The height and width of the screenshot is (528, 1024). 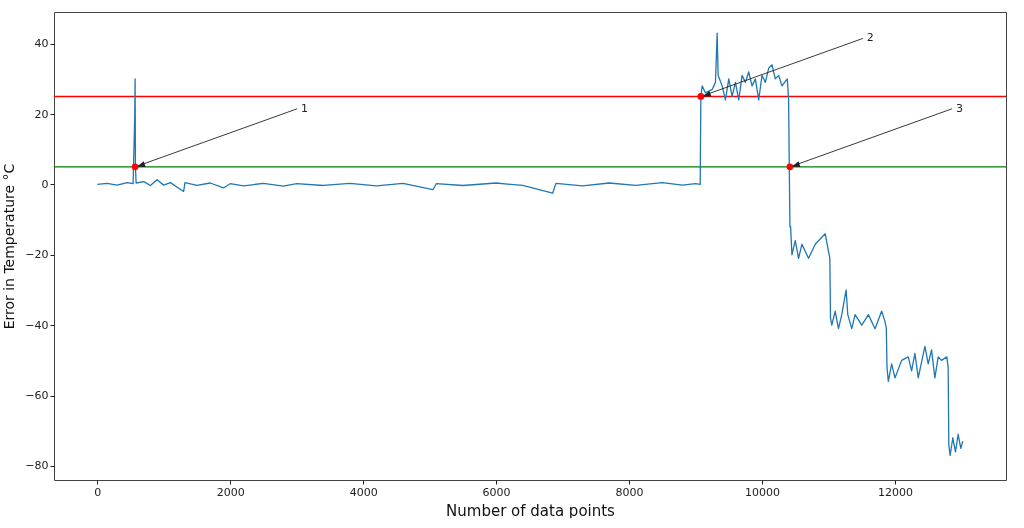 What do you see at coordinates (37, 396) in the screenshot?
I see `y-tick-label: −60` at bounding box center [37, 396].